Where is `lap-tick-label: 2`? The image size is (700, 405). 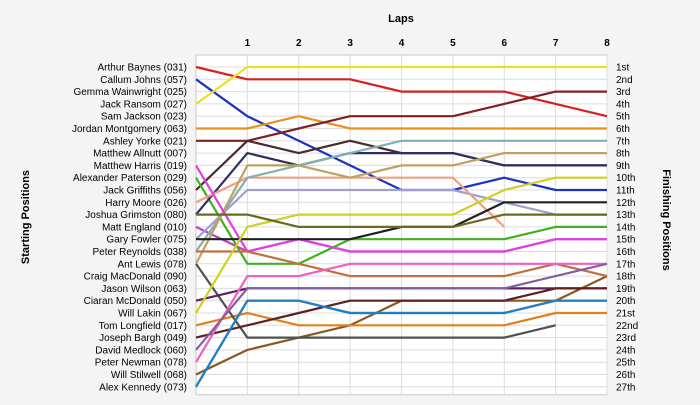
lap-tick-label: 2 is located at coordinates (299, 43).